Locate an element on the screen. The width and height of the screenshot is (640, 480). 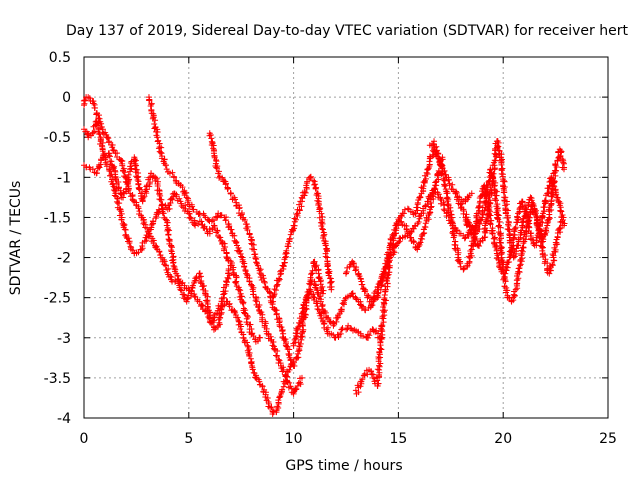
x-tick-label: 5 is located at coordinates (188, 439).